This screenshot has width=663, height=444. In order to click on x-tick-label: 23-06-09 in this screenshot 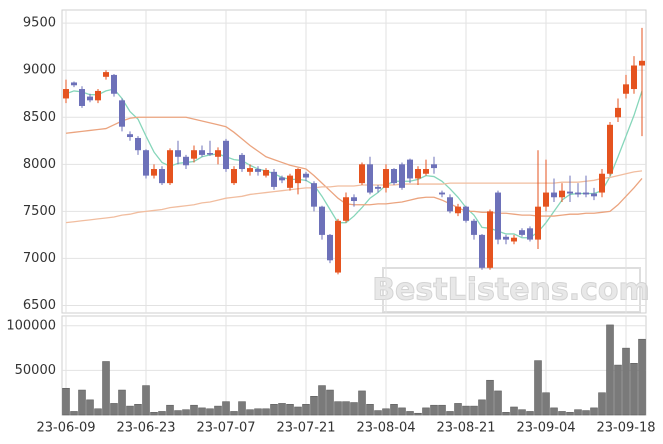, I will do `click(65, 428)`.